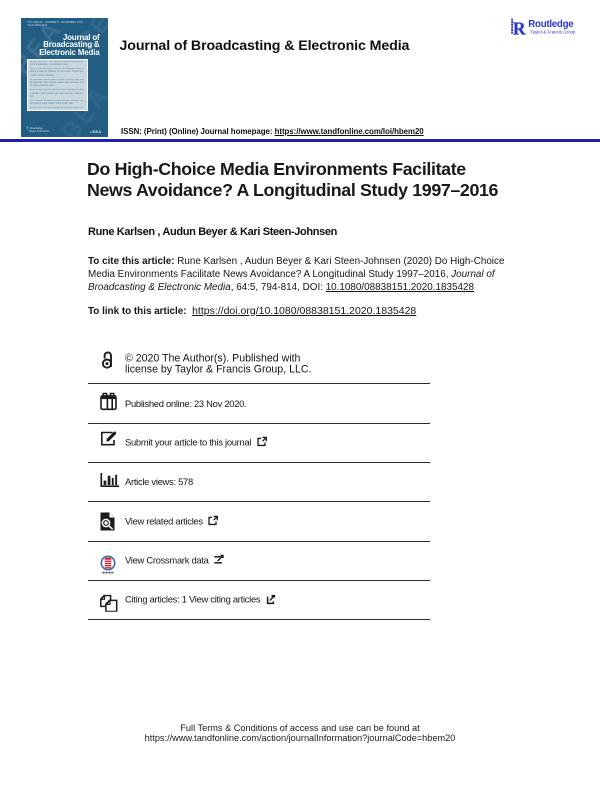  I want to click on svg-text: R, so click(519, 29).